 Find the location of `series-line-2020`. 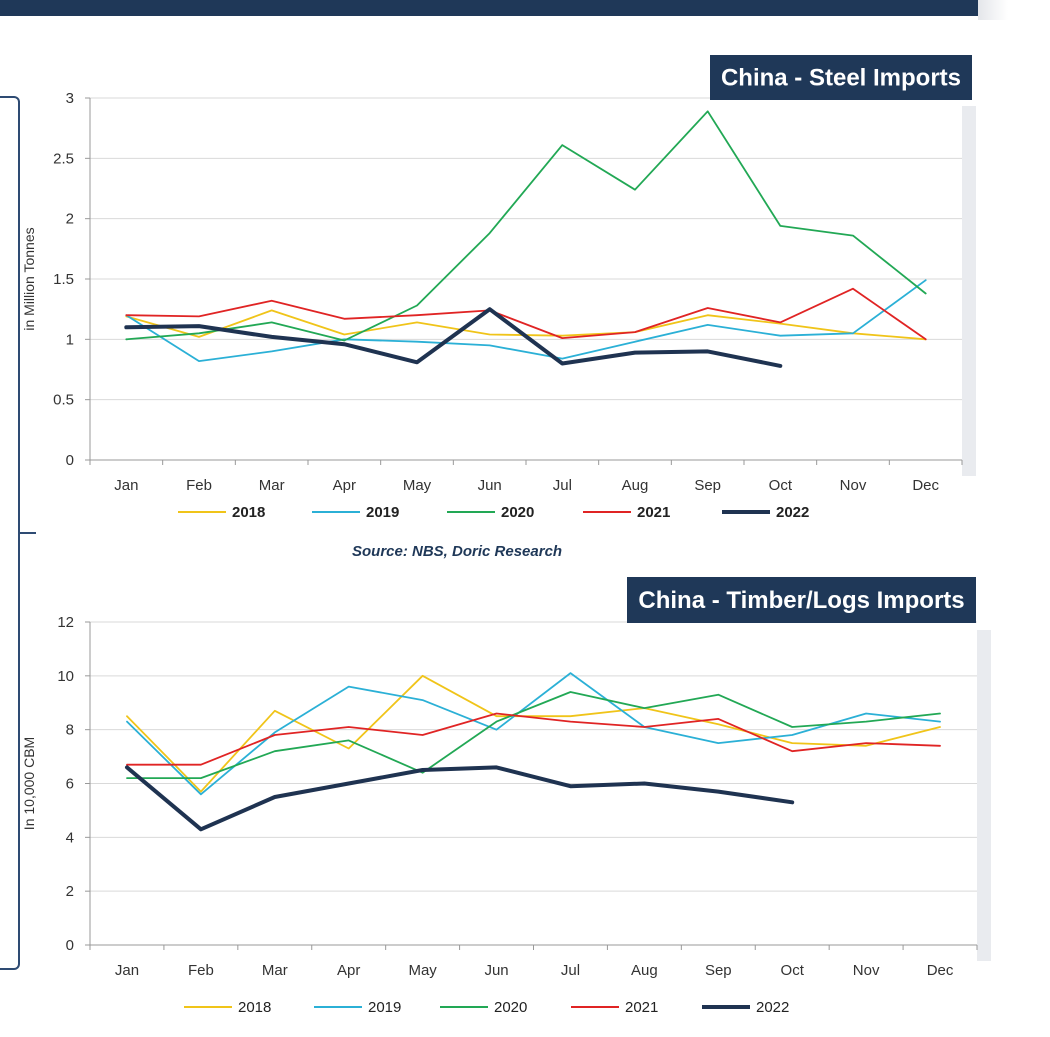

series-line-2020 is located at coordinates (533, 735).